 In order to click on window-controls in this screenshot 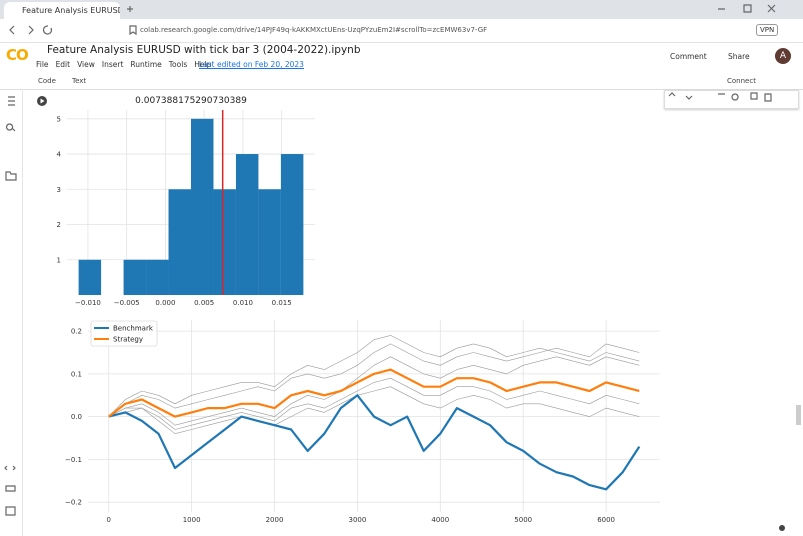, I will do `click(747, 8)`.